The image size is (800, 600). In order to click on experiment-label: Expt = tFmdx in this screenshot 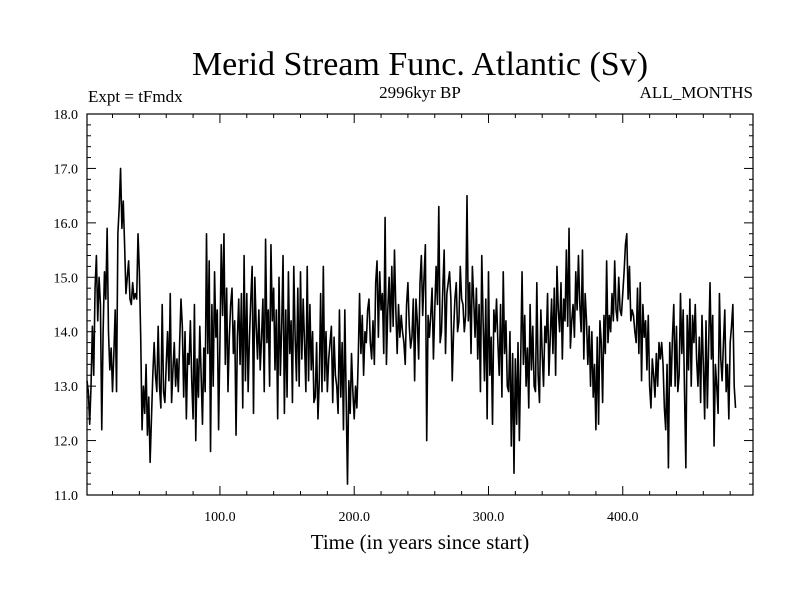, I will do `click(135, 96)`.